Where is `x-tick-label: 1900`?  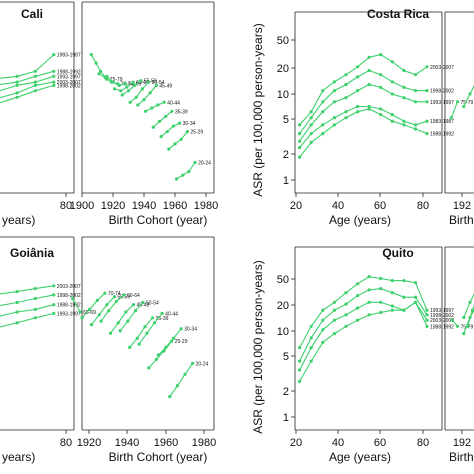 x-tick-label: 1900 is located at coordinates (82, 206).